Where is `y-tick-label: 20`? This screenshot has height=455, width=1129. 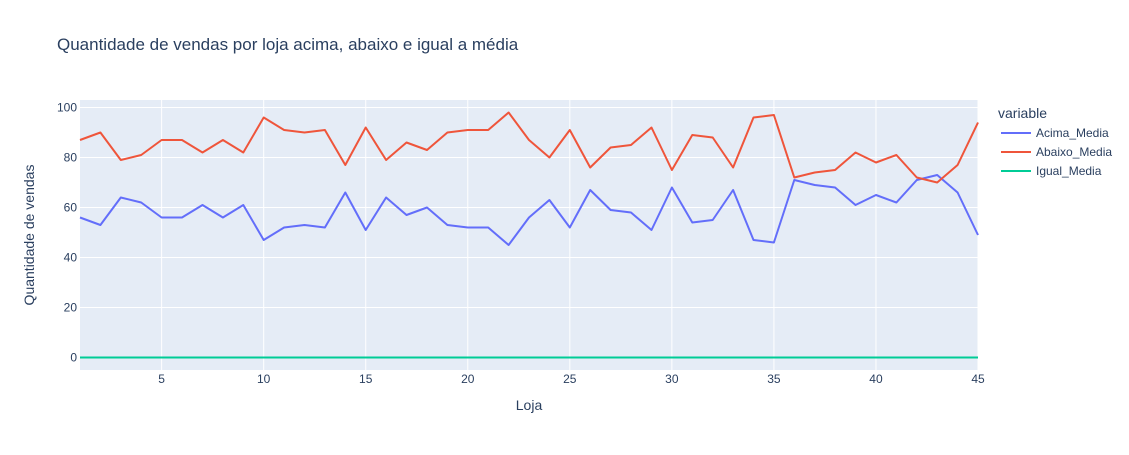 y-tick-label: 20 is located at coordinates (71, 308).